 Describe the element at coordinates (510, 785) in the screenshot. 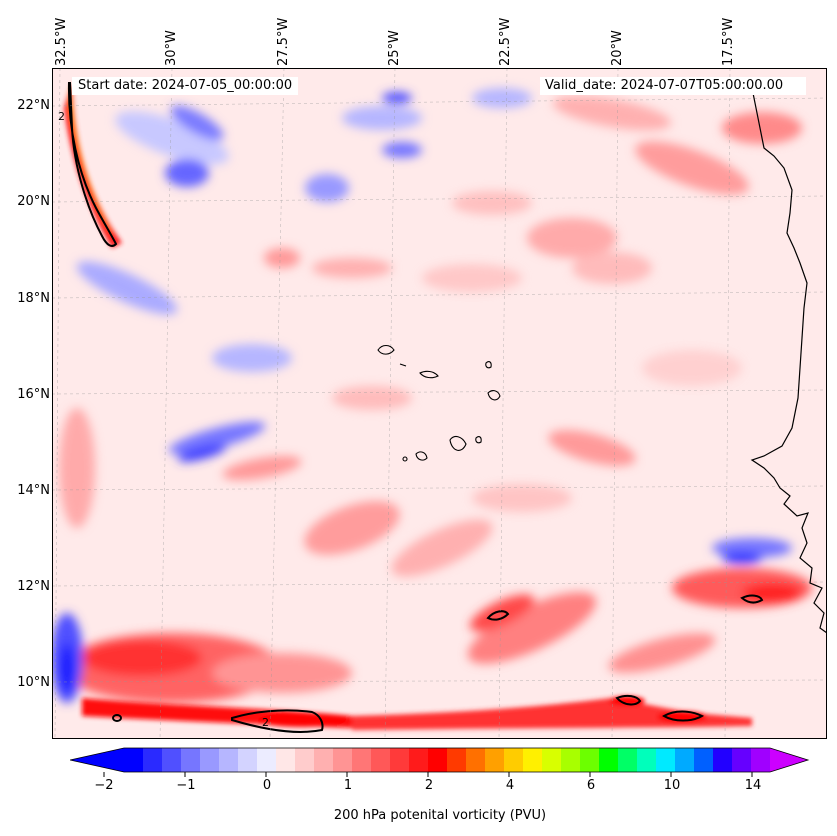

I see `colorbar-tick-label: 4` at that location.